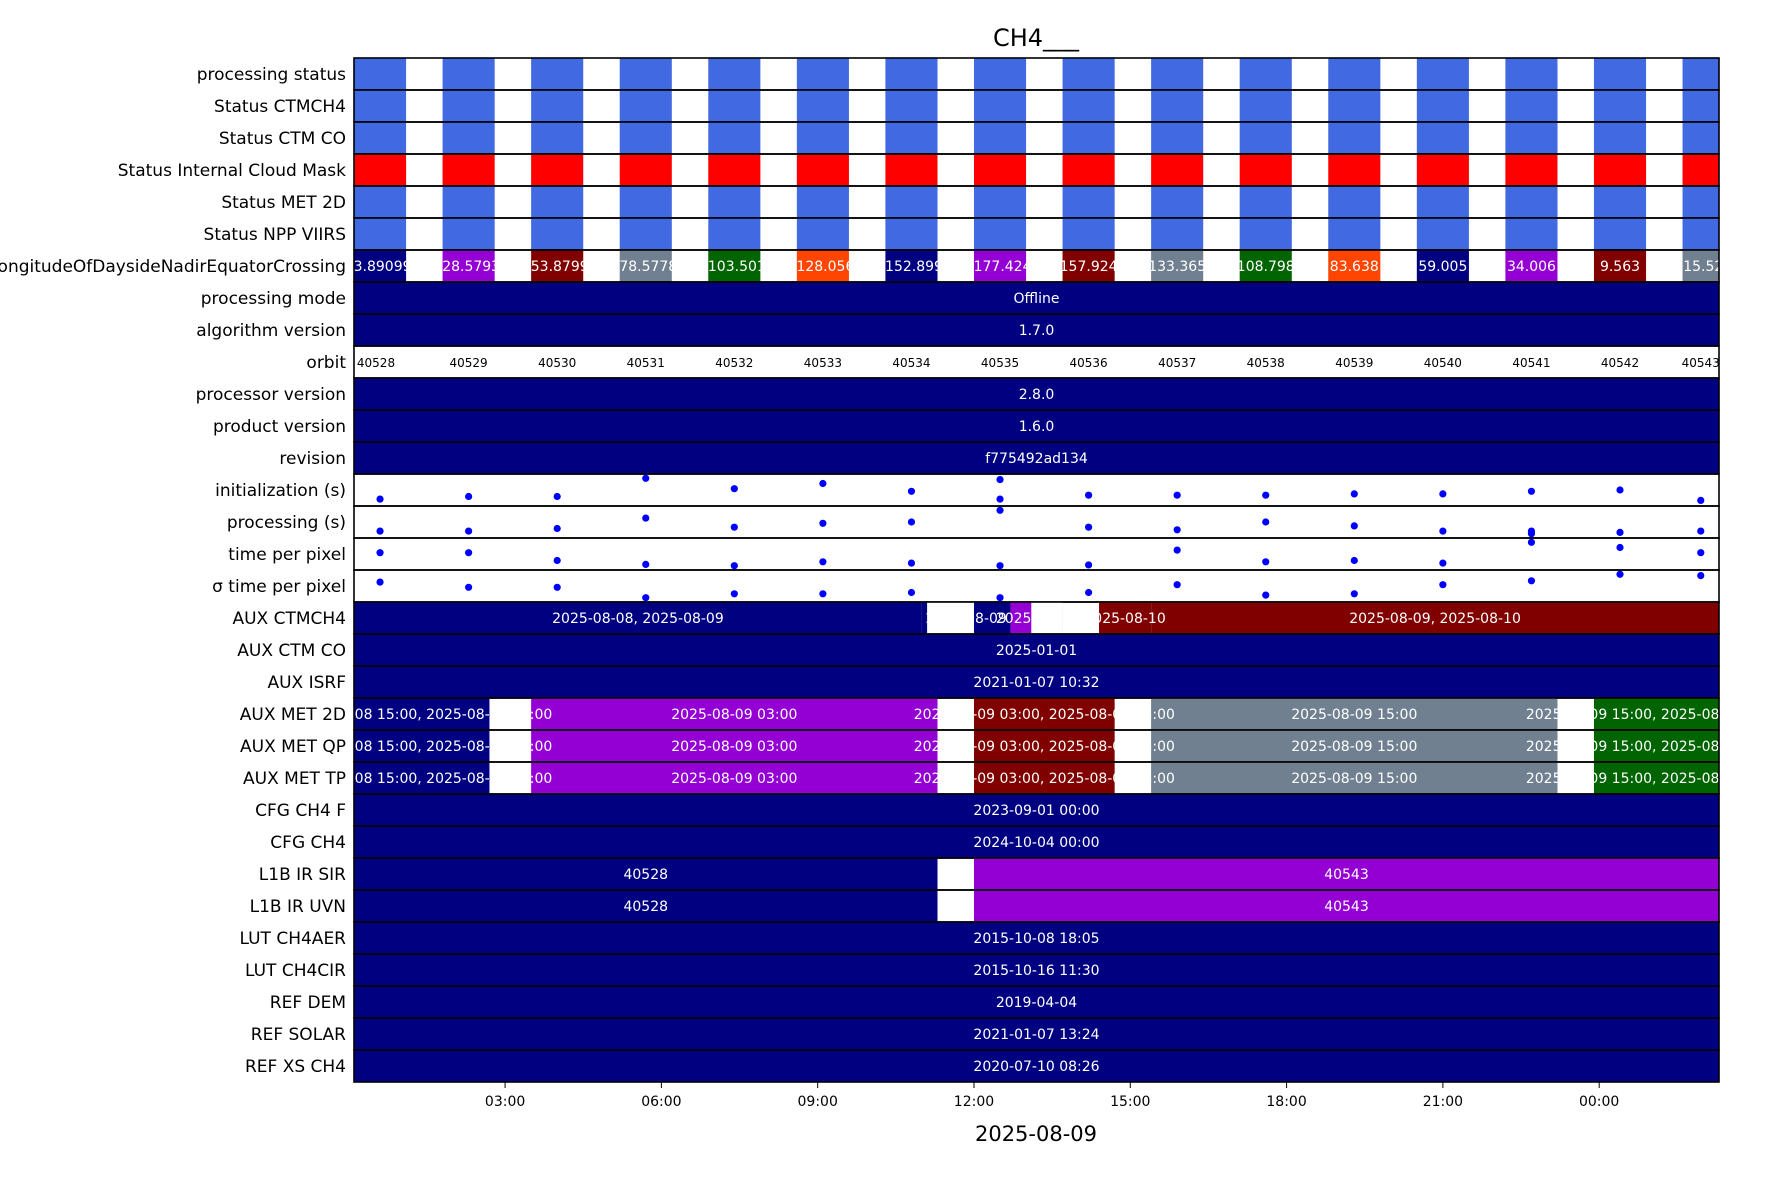  Describe the element at coordinates (1036, 1134) in the screenshot. I see `x-axis-label: 2025-08-09` at that location.